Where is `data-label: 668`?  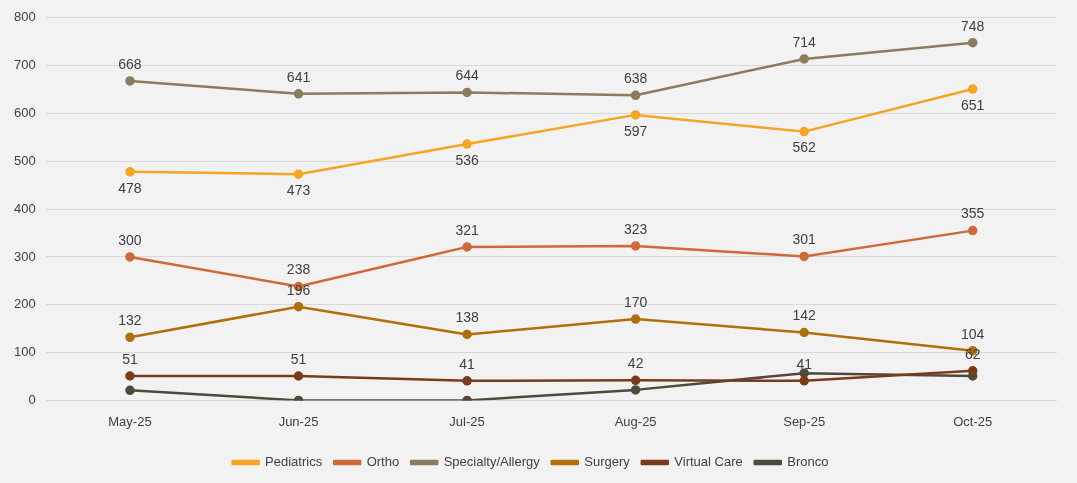
data-label: 668 is located at coordinates (130, 63).